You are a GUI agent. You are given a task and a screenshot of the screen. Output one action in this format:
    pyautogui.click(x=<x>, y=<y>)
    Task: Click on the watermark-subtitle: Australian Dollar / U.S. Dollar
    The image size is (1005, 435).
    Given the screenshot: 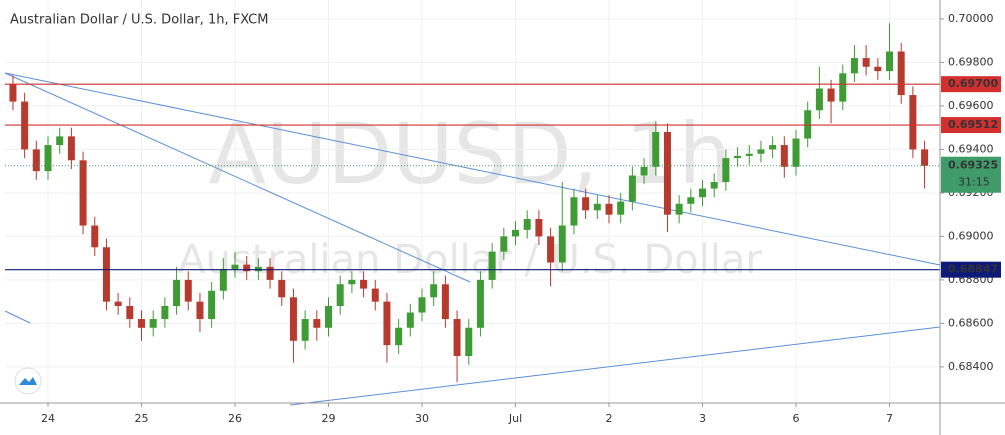 What is the action you would take?
    pyautogui.click(x=470, y=260)
    